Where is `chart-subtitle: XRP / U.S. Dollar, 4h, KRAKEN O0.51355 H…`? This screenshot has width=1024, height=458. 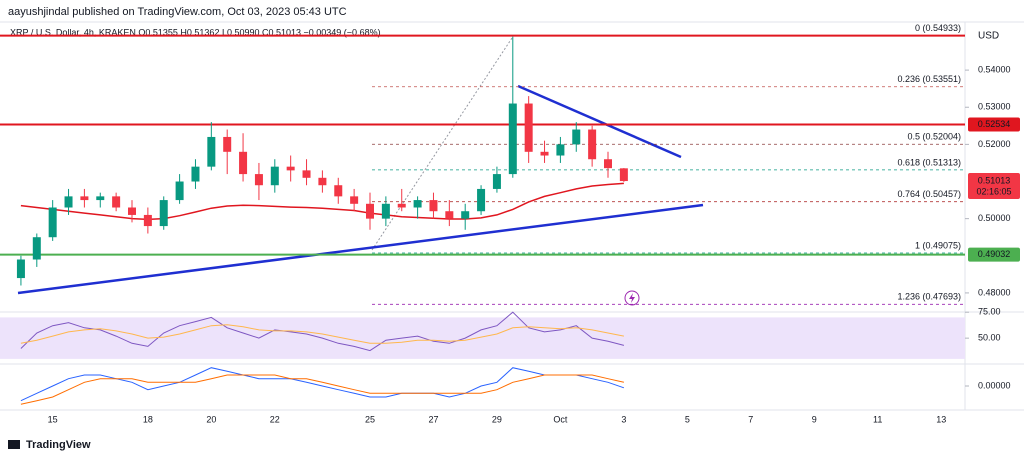
chart-subtitle: XRP / U.S. Dollar, 4h, KRAKEN O0.51355 H… is located at coordinates (195, 32).